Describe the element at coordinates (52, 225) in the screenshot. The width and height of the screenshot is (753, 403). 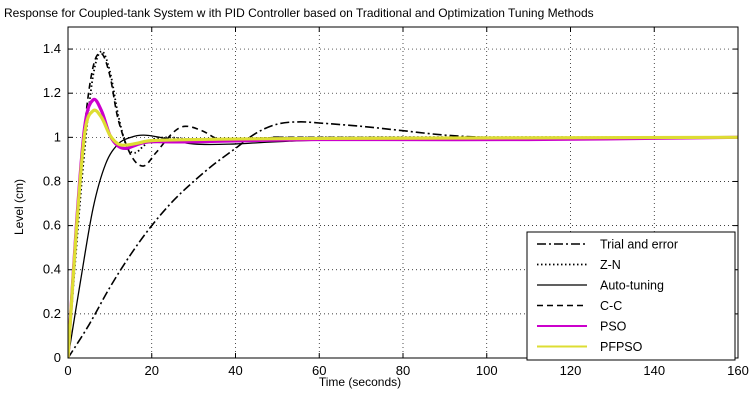
I see `y-tick-label: 0.6` at that location.